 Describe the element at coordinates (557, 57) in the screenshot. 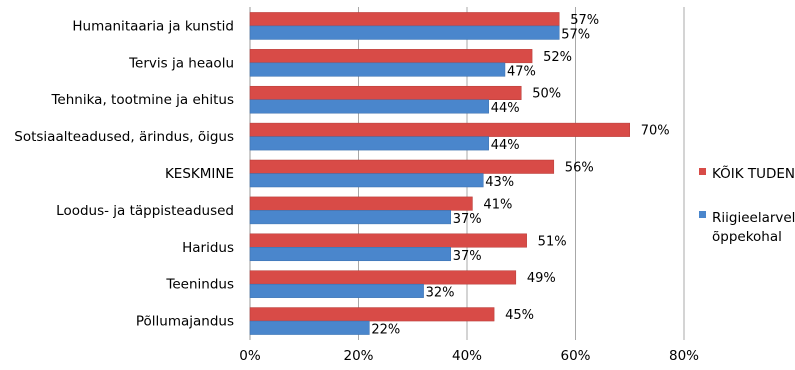

I see `data-label: 52%` at that location.